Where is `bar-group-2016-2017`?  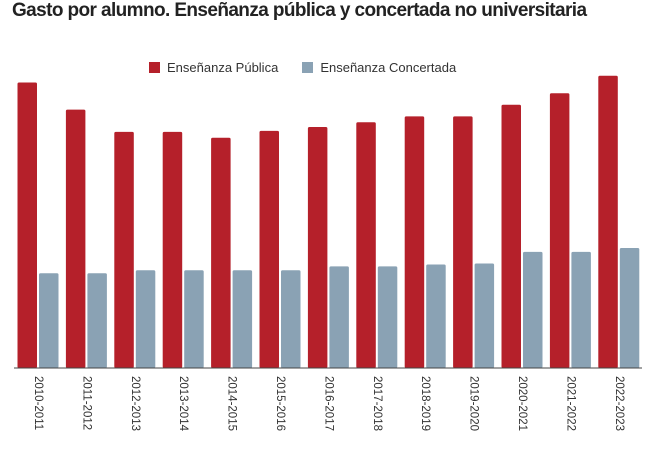
bar-group-2016-2017 is located at coordinates (328, 247).